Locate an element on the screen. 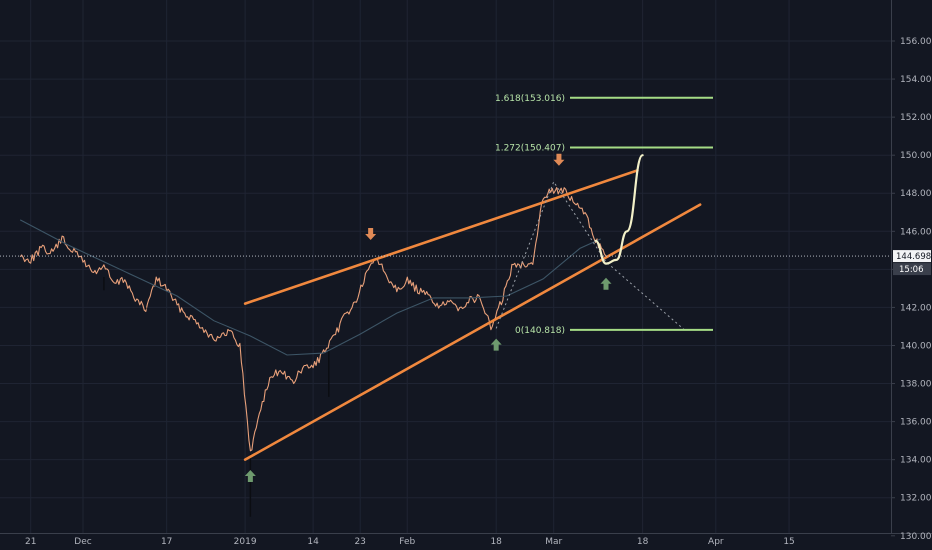 This screenshot has width=932, height=550. x-tick-label: 17 is located at coordinates (166, 542).